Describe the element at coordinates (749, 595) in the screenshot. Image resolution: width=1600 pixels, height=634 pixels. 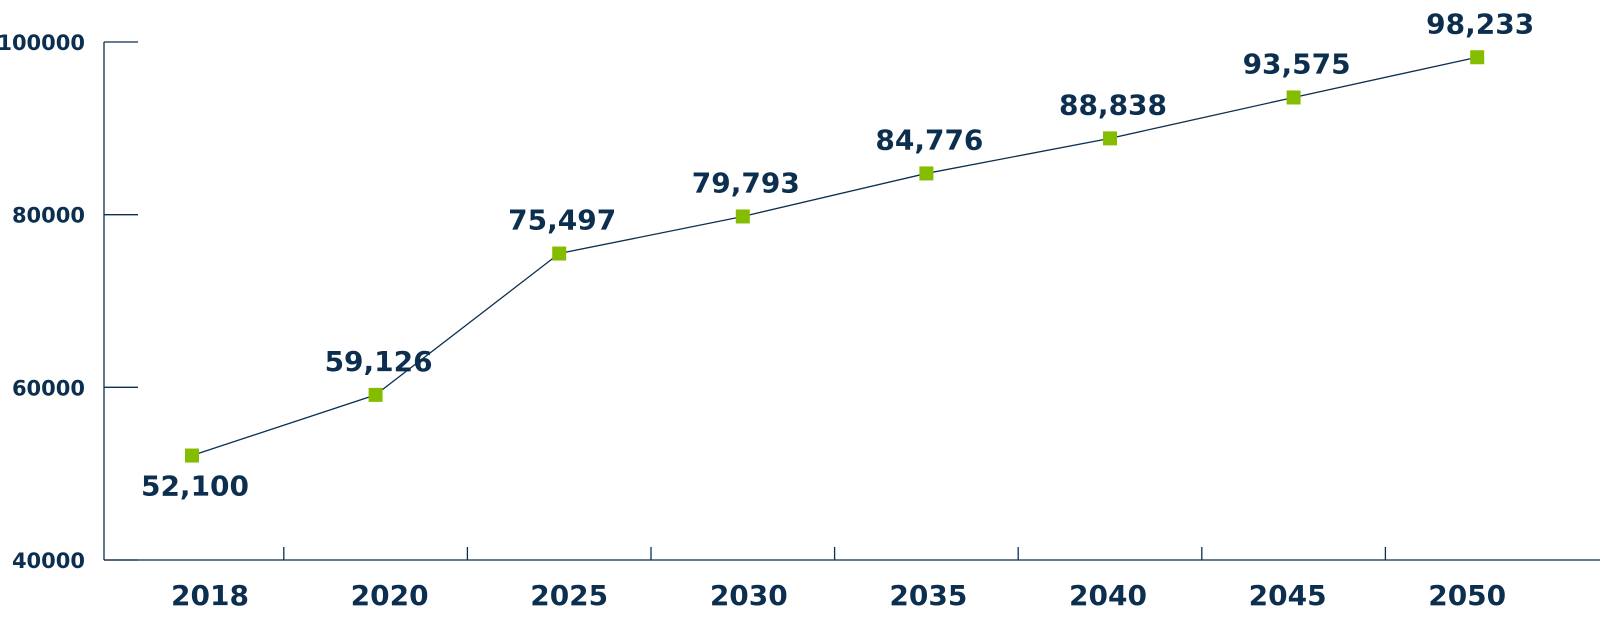
I see `x-tick-label: 2030` at that location.